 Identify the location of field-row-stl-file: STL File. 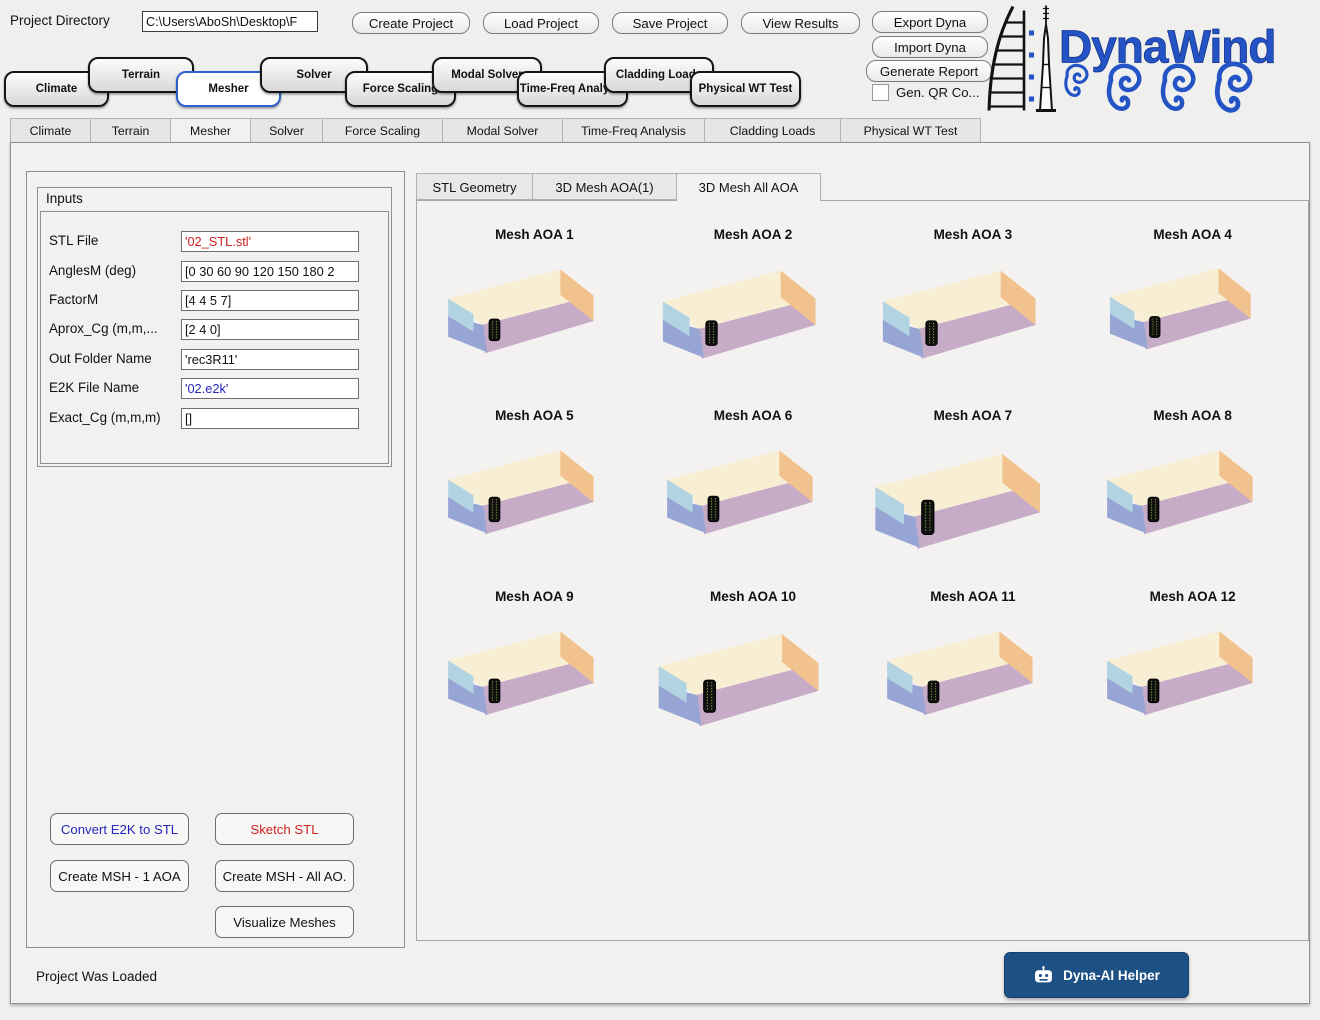
(214, 242).